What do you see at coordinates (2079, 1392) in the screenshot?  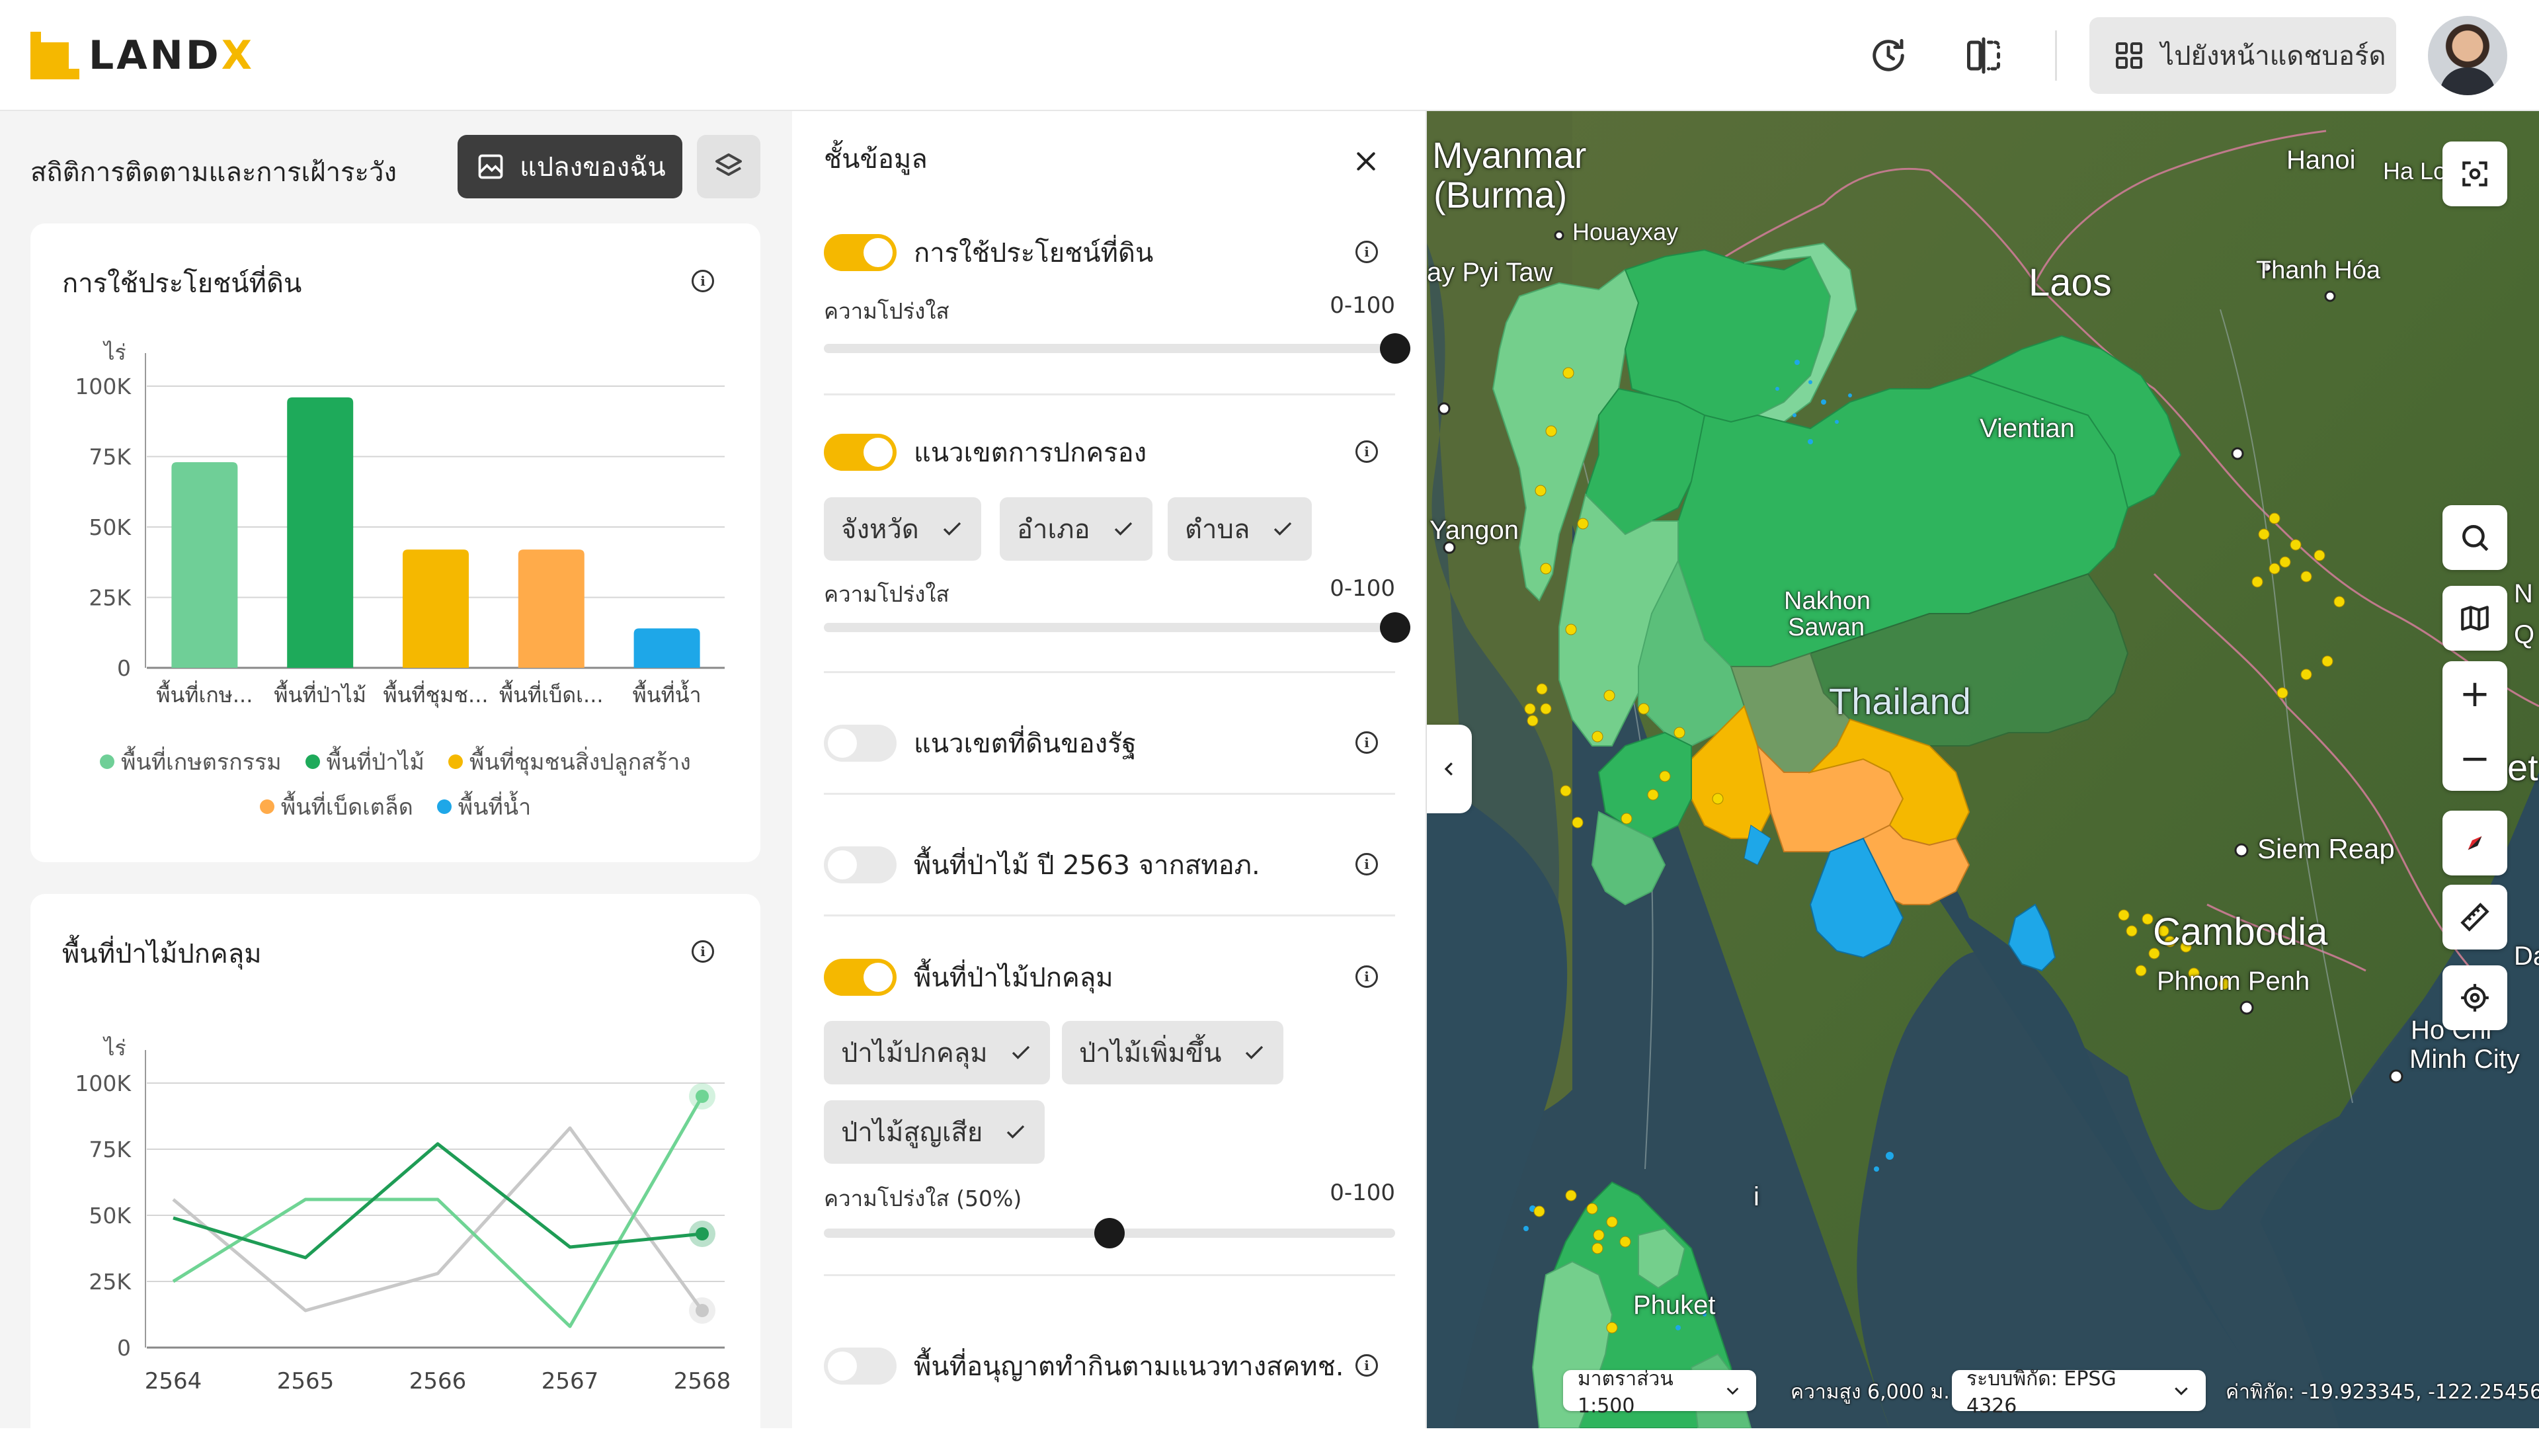 I see `crs-select: ระบบพิกัด: EPSG 4326` at bounding box center [2079, 1392].